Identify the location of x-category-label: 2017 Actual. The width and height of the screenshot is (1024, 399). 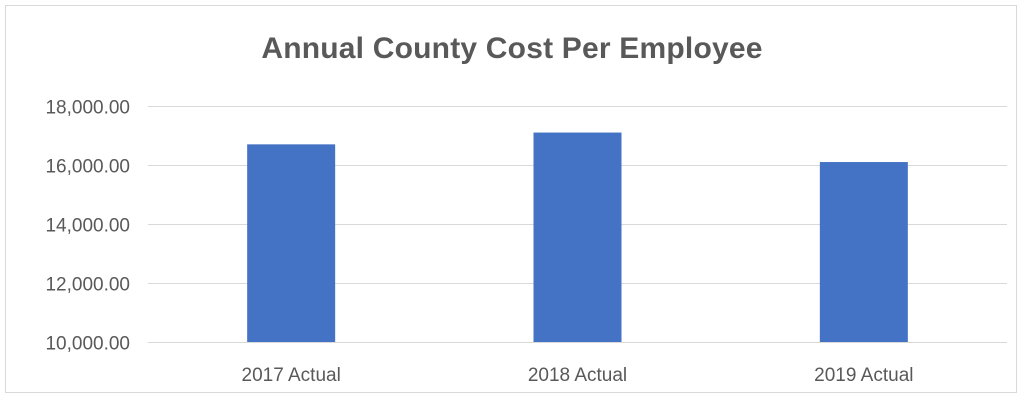
(291, 375).